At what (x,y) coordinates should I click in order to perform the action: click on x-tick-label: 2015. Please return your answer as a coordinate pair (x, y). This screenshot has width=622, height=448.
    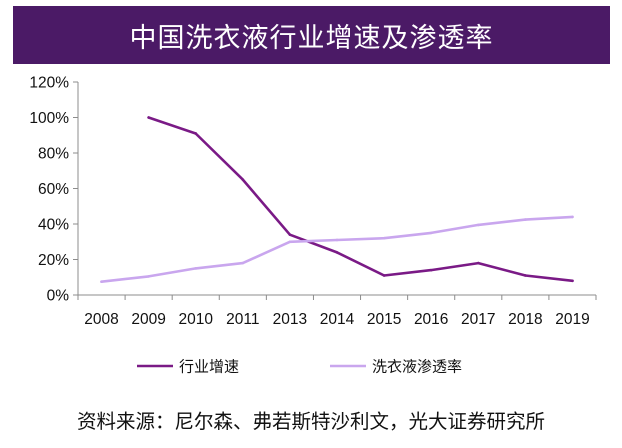
    Looking at the image, I should click on (384, 319).